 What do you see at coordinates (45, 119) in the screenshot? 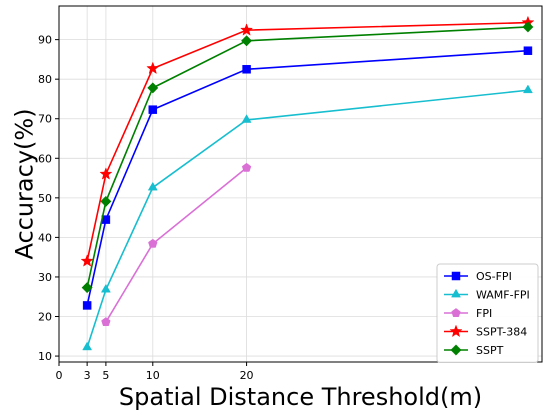
I see `y-tick-label: 70` at bounding box center [45, 119].